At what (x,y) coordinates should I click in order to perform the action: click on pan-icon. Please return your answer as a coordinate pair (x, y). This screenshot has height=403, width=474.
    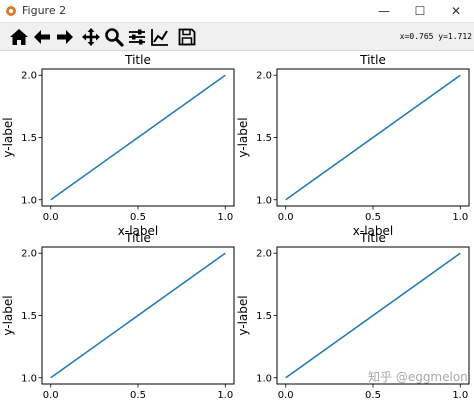
    Looking at the image, I should click on (91, 37).